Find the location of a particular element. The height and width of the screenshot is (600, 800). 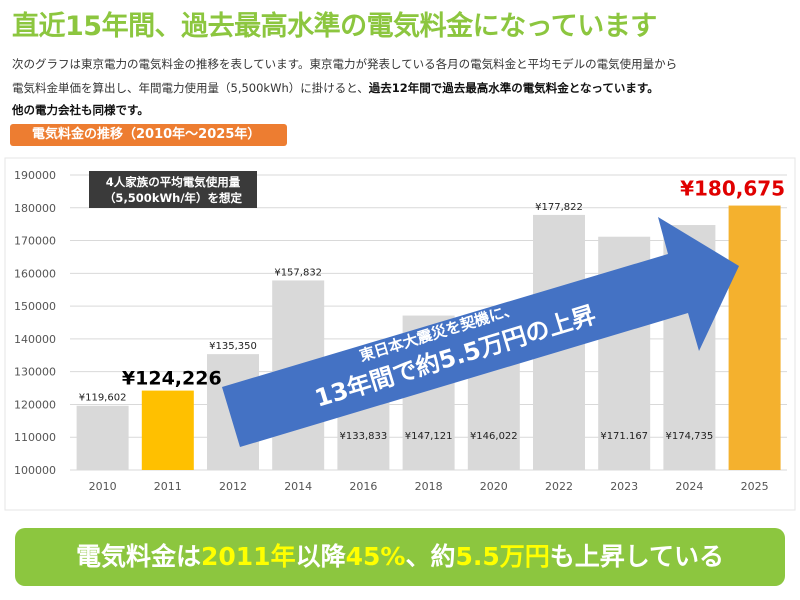

annotation-line-2: （5,500kWh/年）を想定 is located at coordinates (173, 198).